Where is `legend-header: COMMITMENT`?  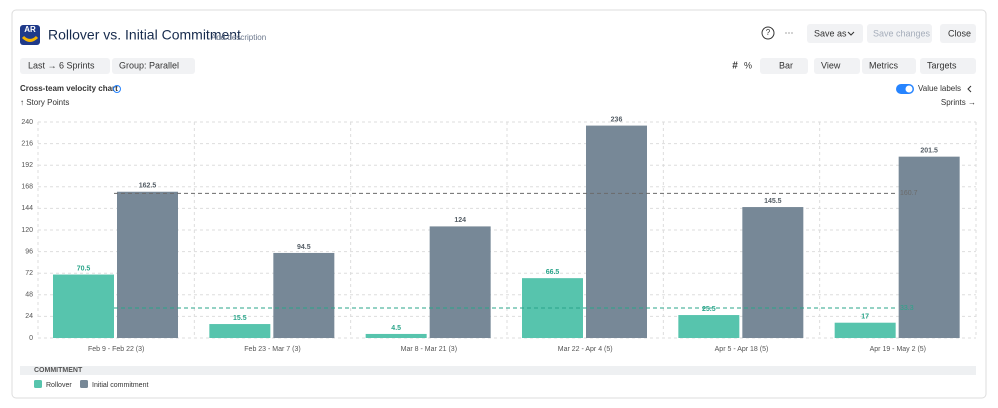 legend-header: COMMITMENT is located at coordinates (58, 370).